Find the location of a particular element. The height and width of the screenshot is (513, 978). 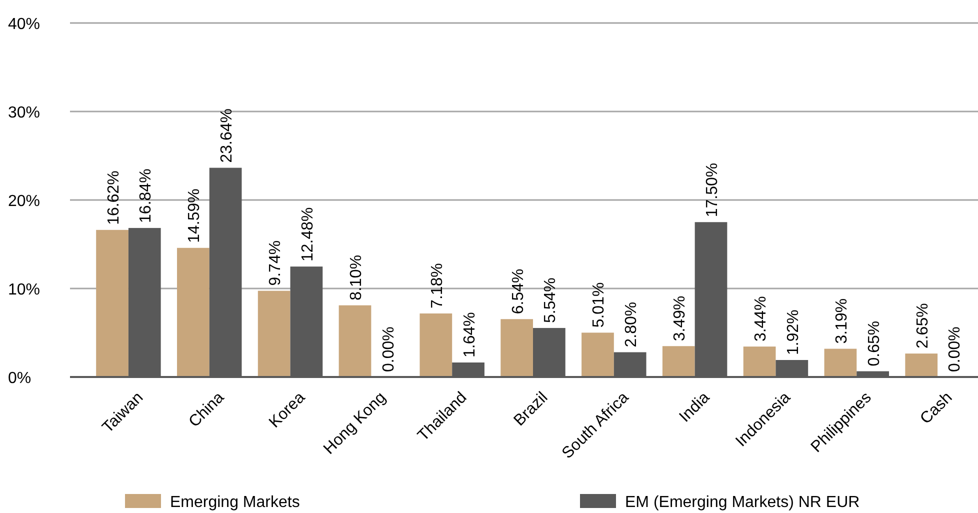

data-label: 1.92% is located at coordinates (793, 333).